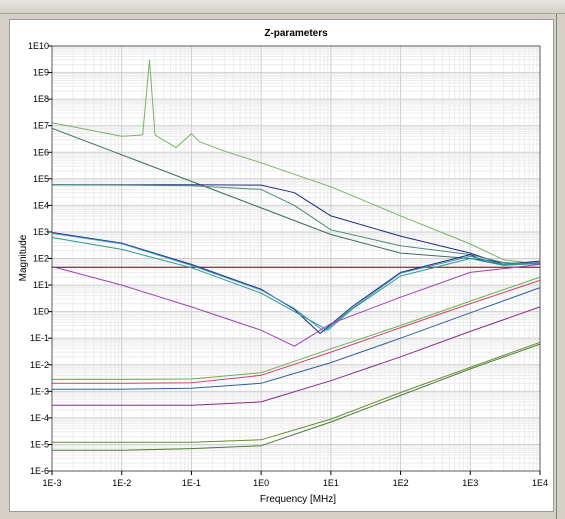 The width and height of the screenshot is (565, 519). I want to click on y-tick-label: 1E-3, so click(39, 391).